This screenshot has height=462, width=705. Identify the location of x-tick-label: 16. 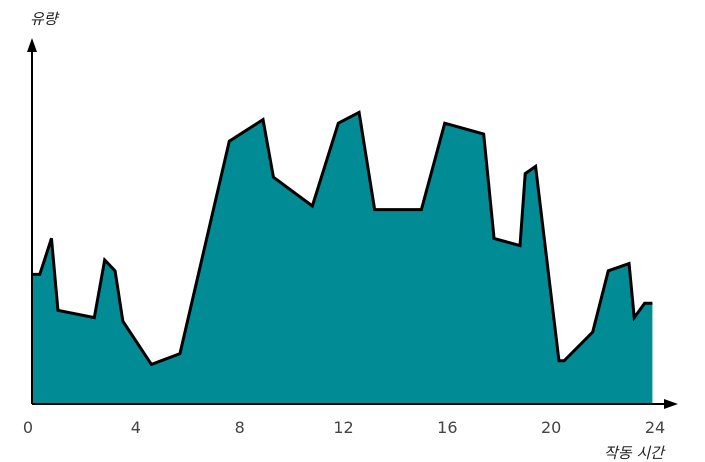
(447, 427).